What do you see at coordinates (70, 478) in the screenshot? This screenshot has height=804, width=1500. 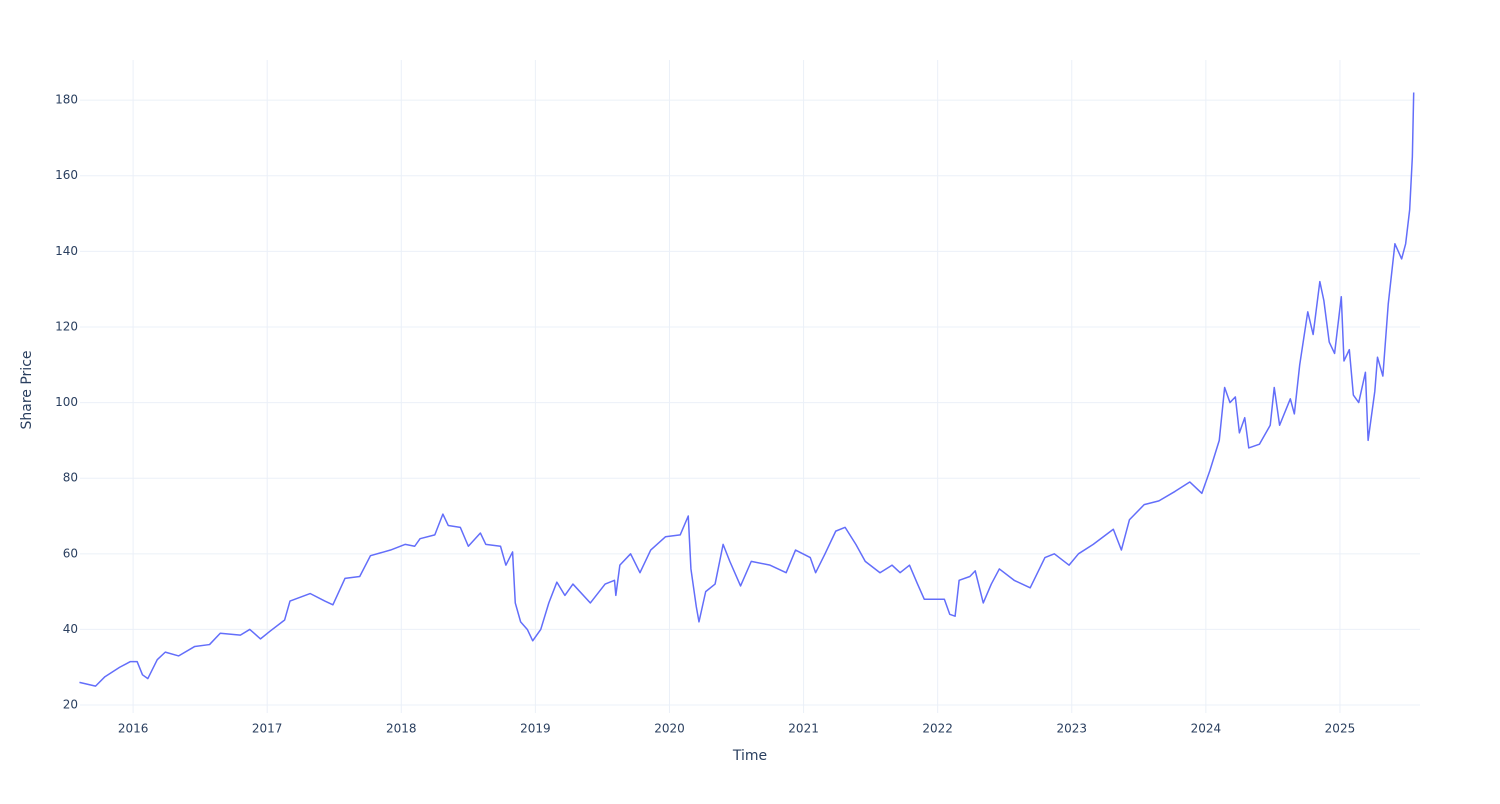 I see `y-tick-label: 80` at bounding box center [70, 478].